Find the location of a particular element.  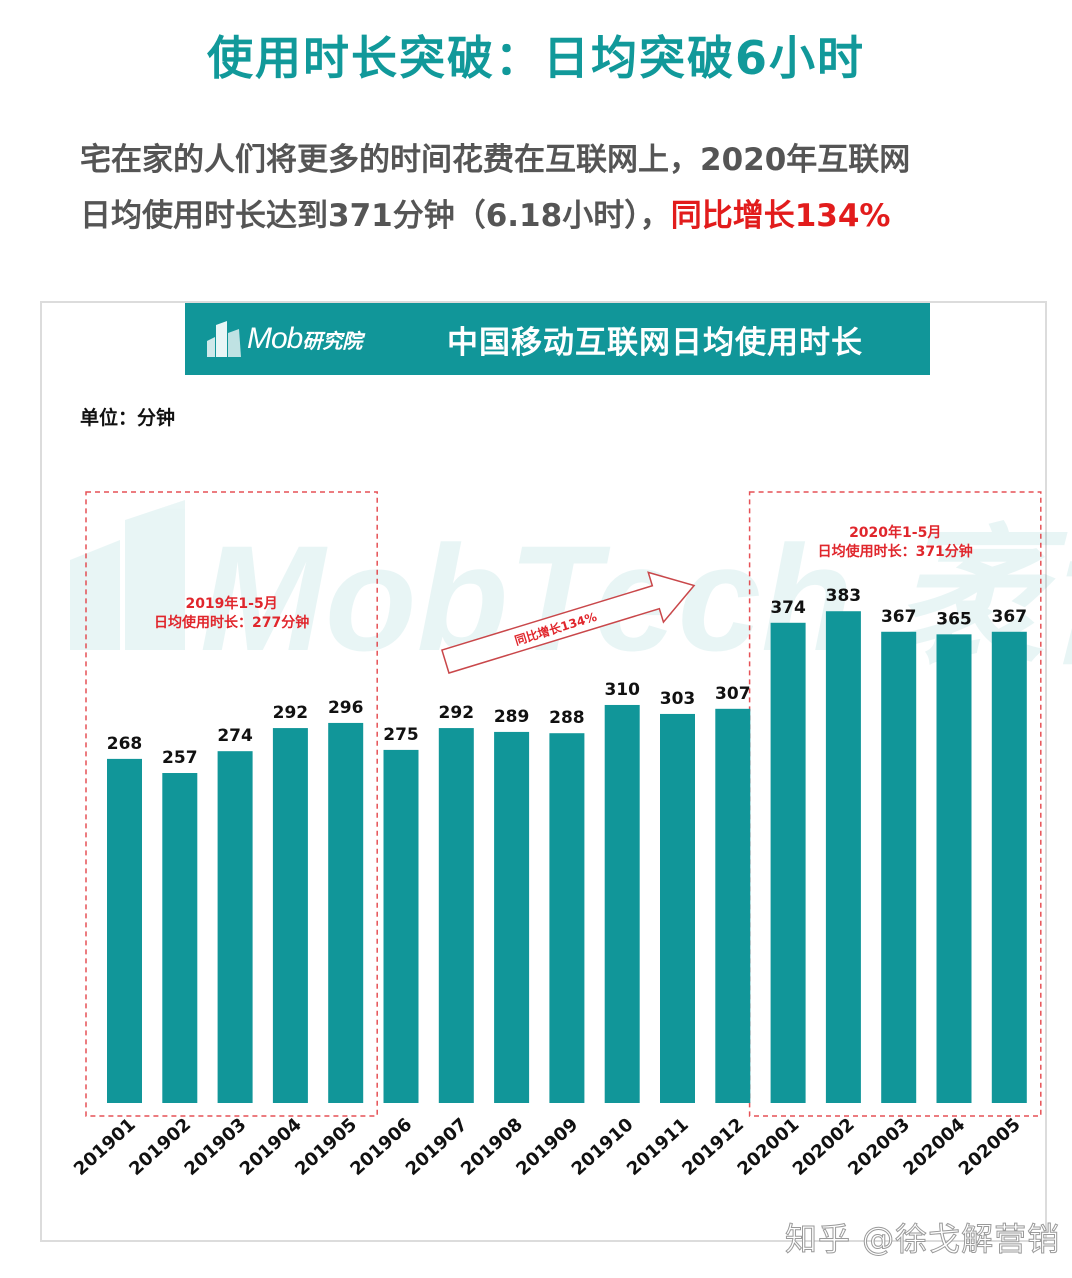

value-label-202004: 365 is located at coordinates (954, 619).